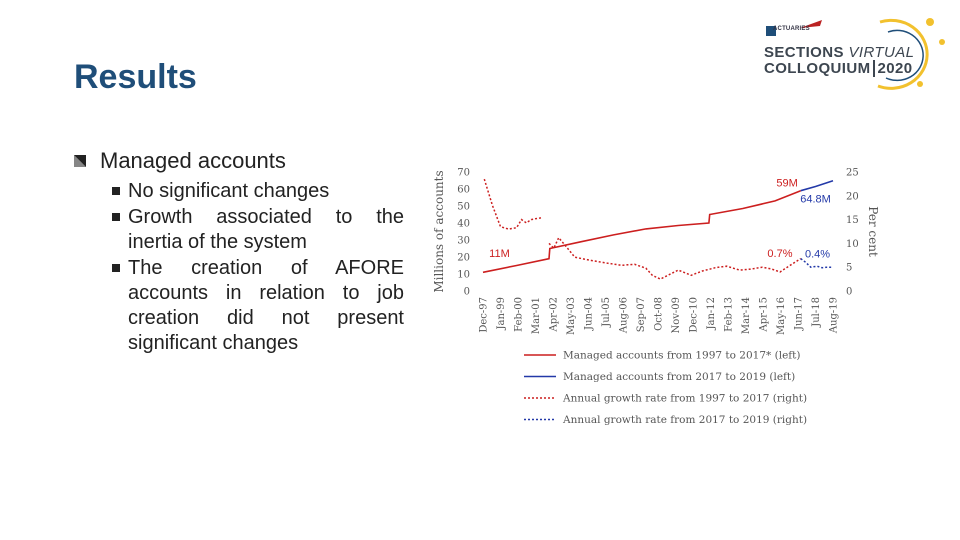 The width and height of the screenshot is (960, 540). What do you see at coordinates (135, 77) in the screenshot?
I see `slide-title: Results` at bounding box center [135, 77].